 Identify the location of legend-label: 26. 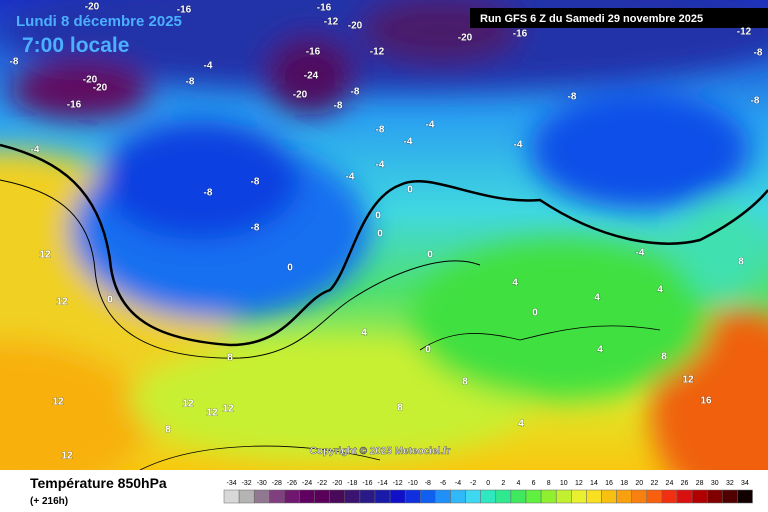
(685, 483).